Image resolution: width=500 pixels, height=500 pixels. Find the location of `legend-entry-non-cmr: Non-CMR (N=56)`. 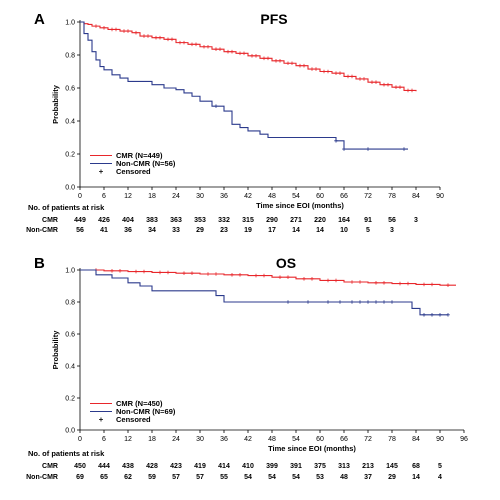

legend-entry-non-cmr: Non-CMR (N=56) is located at coordinates (146, 163).